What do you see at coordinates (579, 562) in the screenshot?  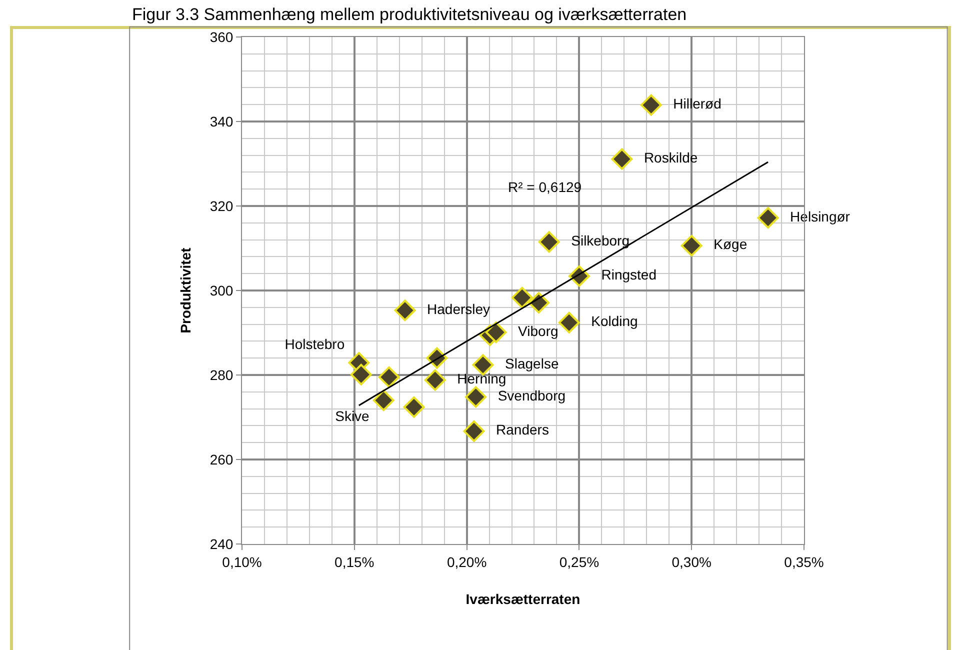 I see `x-tick-label: 0,25%` at bounding box center [579, 562].